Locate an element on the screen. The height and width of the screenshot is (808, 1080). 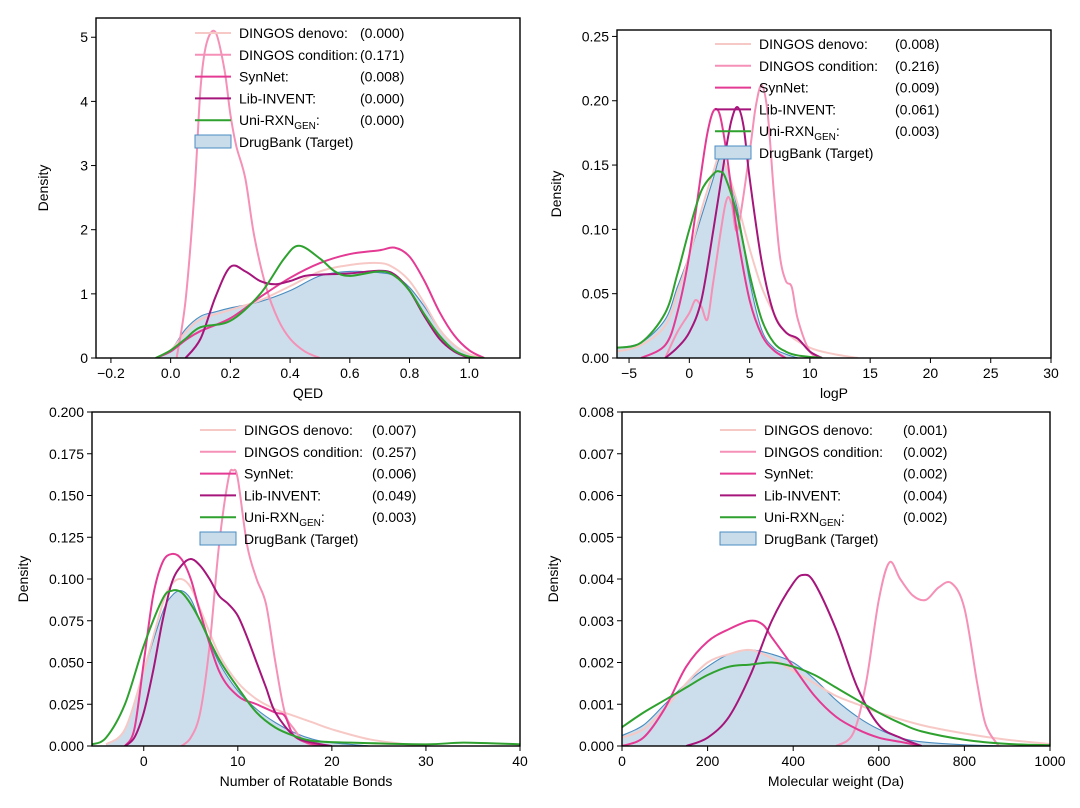
legend-value: (0.171) is located at coordinates (382, 55).